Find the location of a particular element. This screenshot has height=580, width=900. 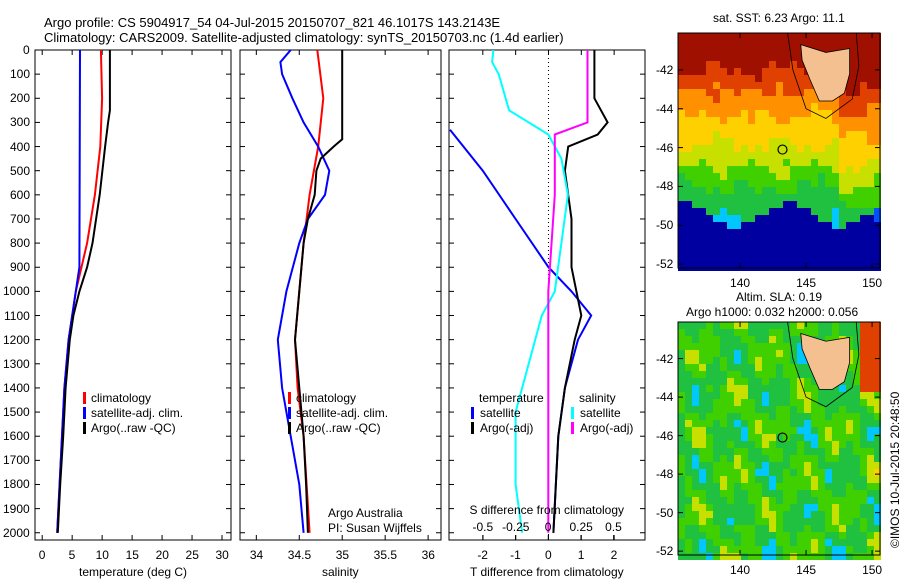

x-tick-label: 5 is located at coordinates (72, 555).